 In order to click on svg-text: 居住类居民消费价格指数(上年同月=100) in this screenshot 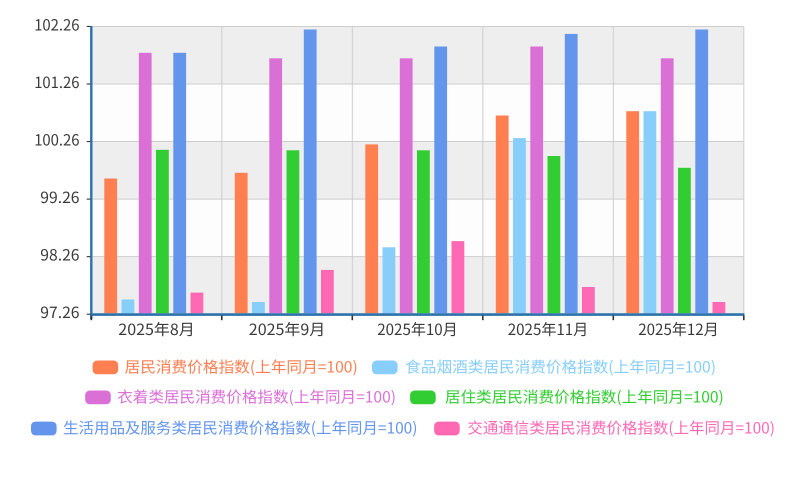, I will do `click(584, 396)`.